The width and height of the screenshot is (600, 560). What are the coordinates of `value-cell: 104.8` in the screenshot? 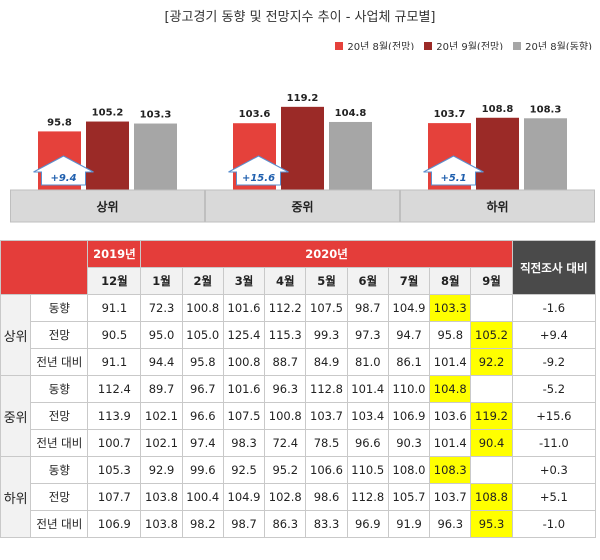 It's located at (450, 389).